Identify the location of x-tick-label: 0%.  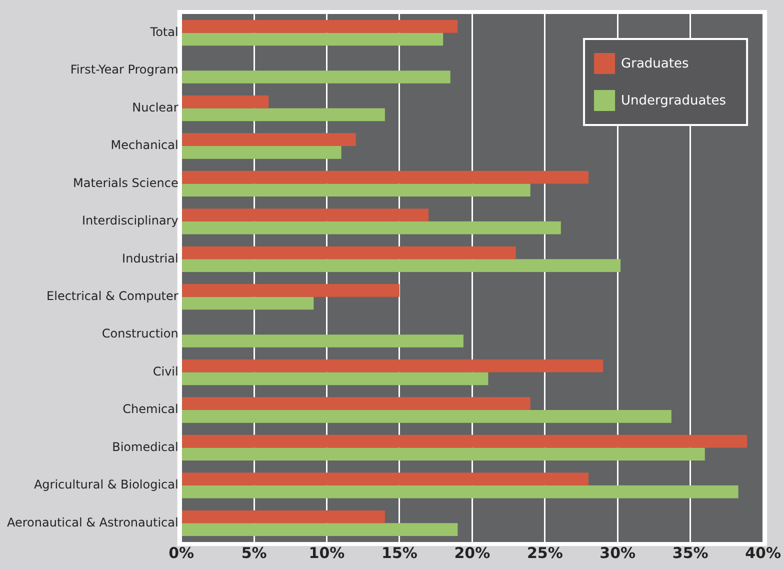
(181, 553).